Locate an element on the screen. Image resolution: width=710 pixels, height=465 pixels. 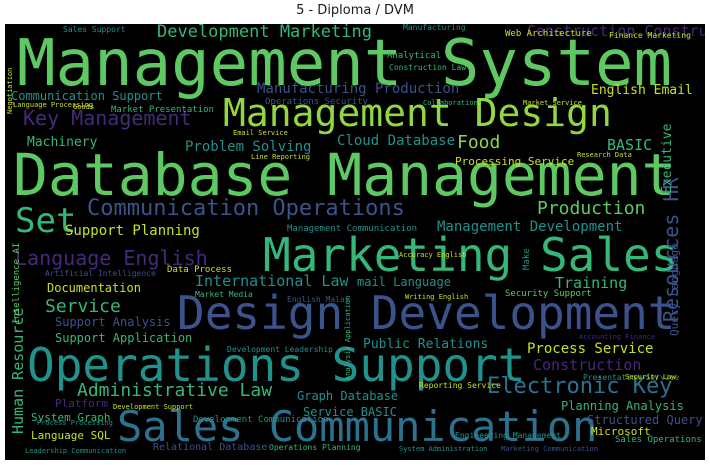
word-electronic-key: Electronic Key is located at coordinates (580, 386).